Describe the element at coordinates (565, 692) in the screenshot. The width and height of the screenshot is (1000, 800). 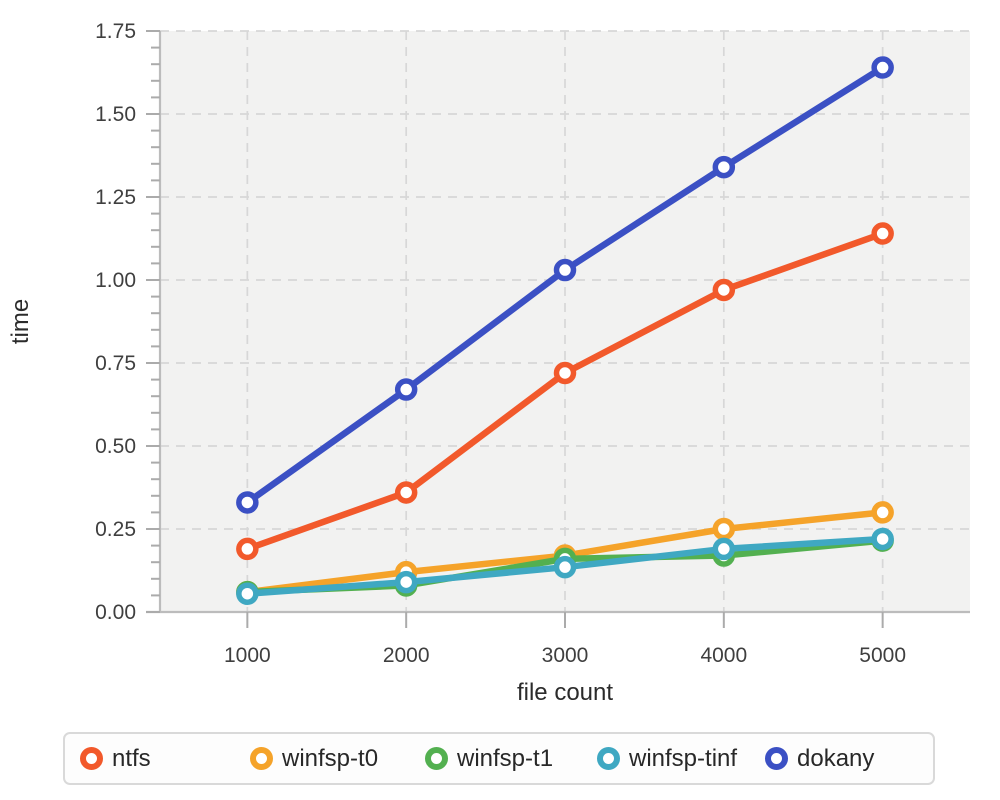
I see `x-axis-title: file count` at that location.